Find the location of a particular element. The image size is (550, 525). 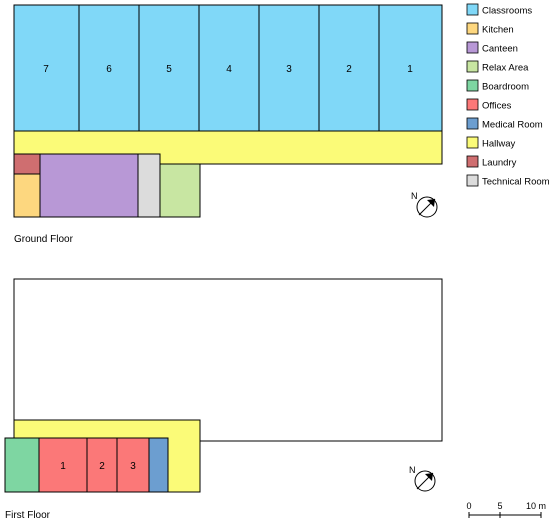

legend-item: Medical Room is located at coordinates (504, 124).